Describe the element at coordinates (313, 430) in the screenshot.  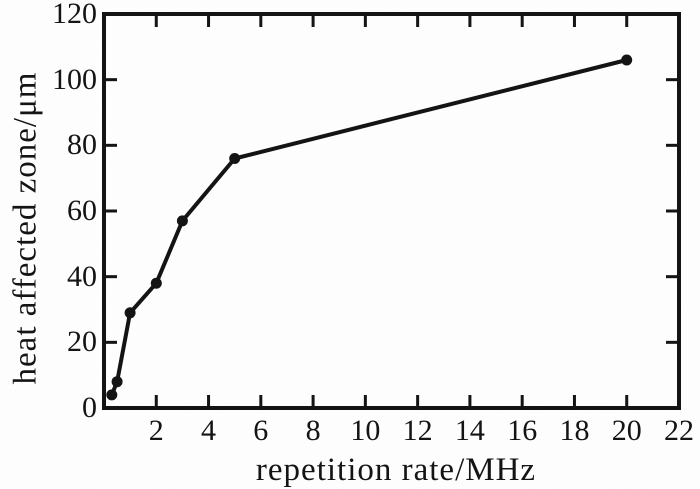
I see `x-tick-label: 8` at that location.